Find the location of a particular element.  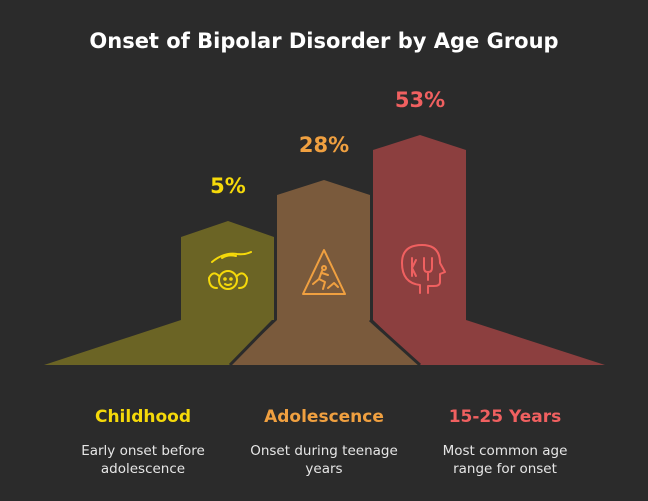

stage-label: Adolescence is located at coordinates (324, 417).